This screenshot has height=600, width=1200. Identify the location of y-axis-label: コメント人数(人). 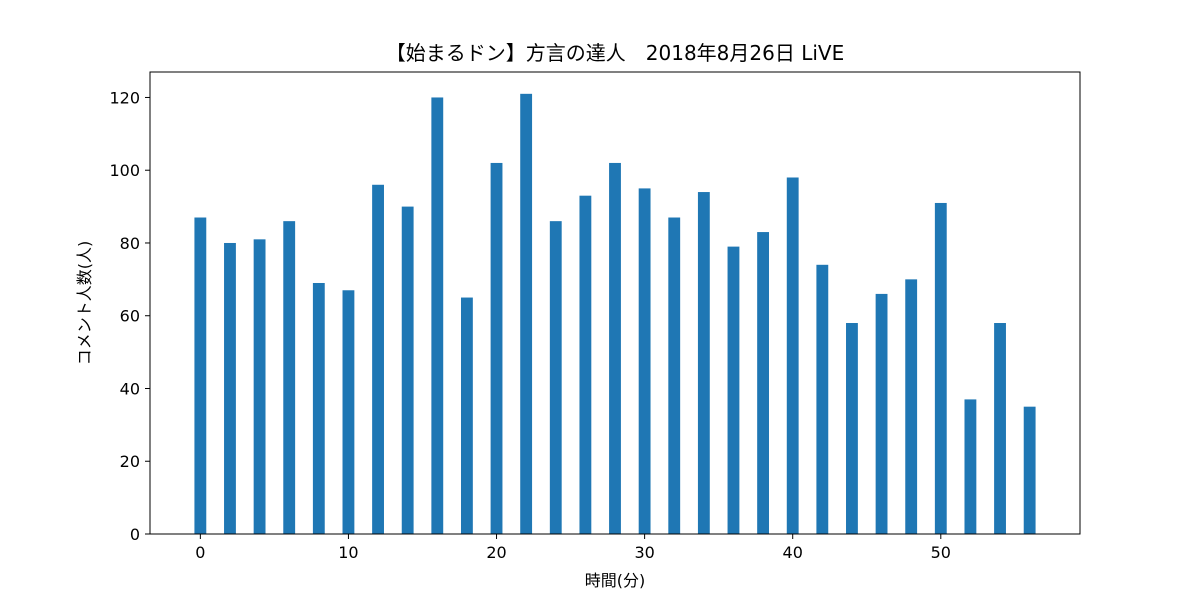
(84, 303).